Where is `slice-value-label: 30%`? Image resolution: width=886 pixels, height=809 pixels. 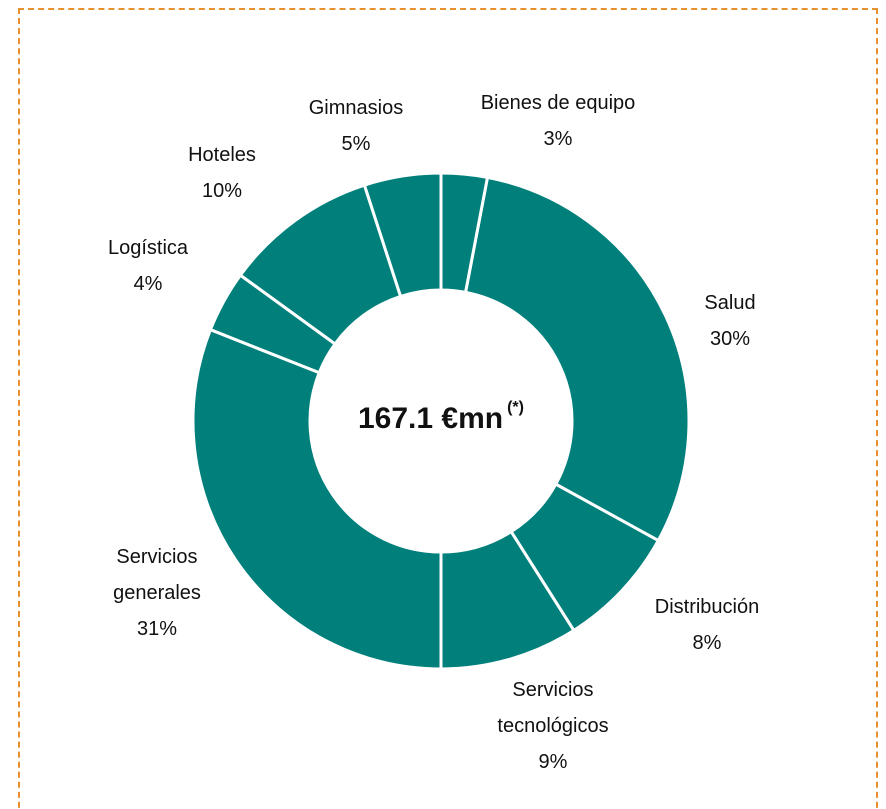 slice-value-label: 30% is located at coordinates (730, 339).